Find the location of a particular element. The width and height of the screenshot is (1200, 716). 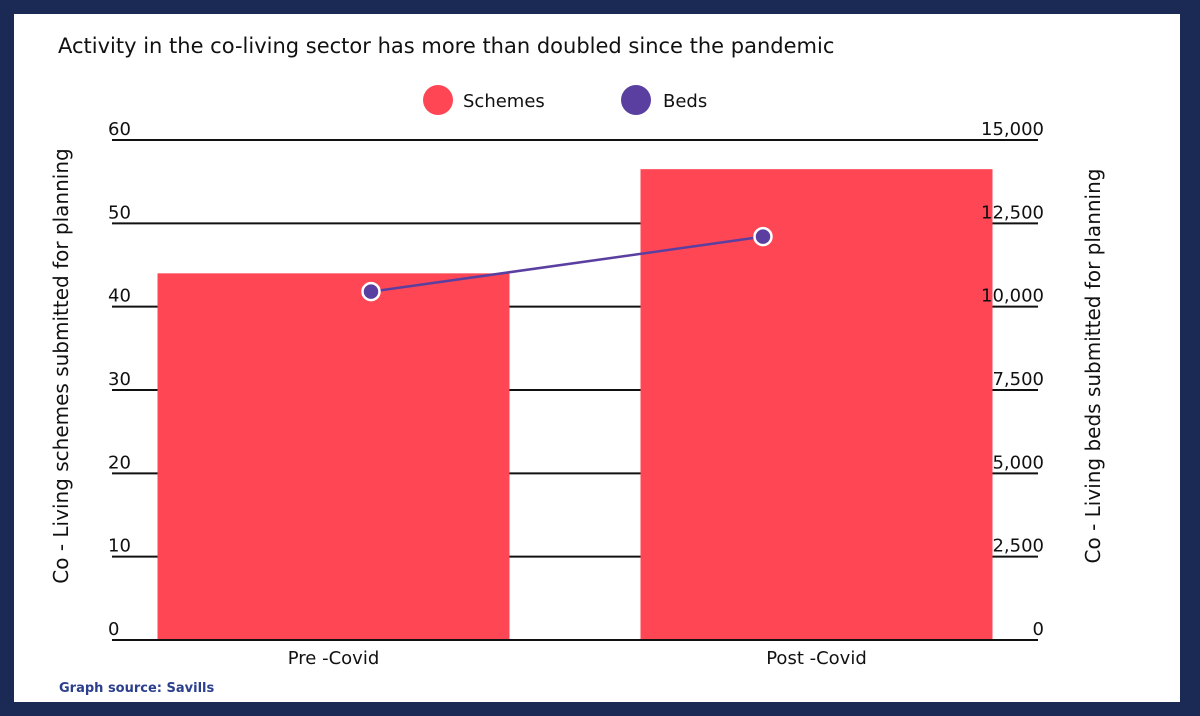

y-tick-left: 50 is located at coordinates (119, 212).